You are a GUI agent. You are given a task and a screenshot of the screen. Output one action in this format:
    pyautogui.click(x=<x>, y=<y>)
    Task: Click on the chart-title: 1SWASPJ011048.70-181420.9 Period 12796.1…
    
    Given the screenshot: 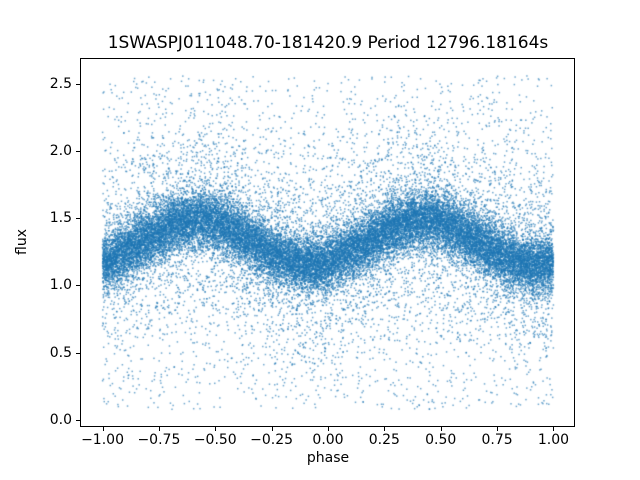 What is the action you would take?
    pyautogui.click(x=328, y=43)
    